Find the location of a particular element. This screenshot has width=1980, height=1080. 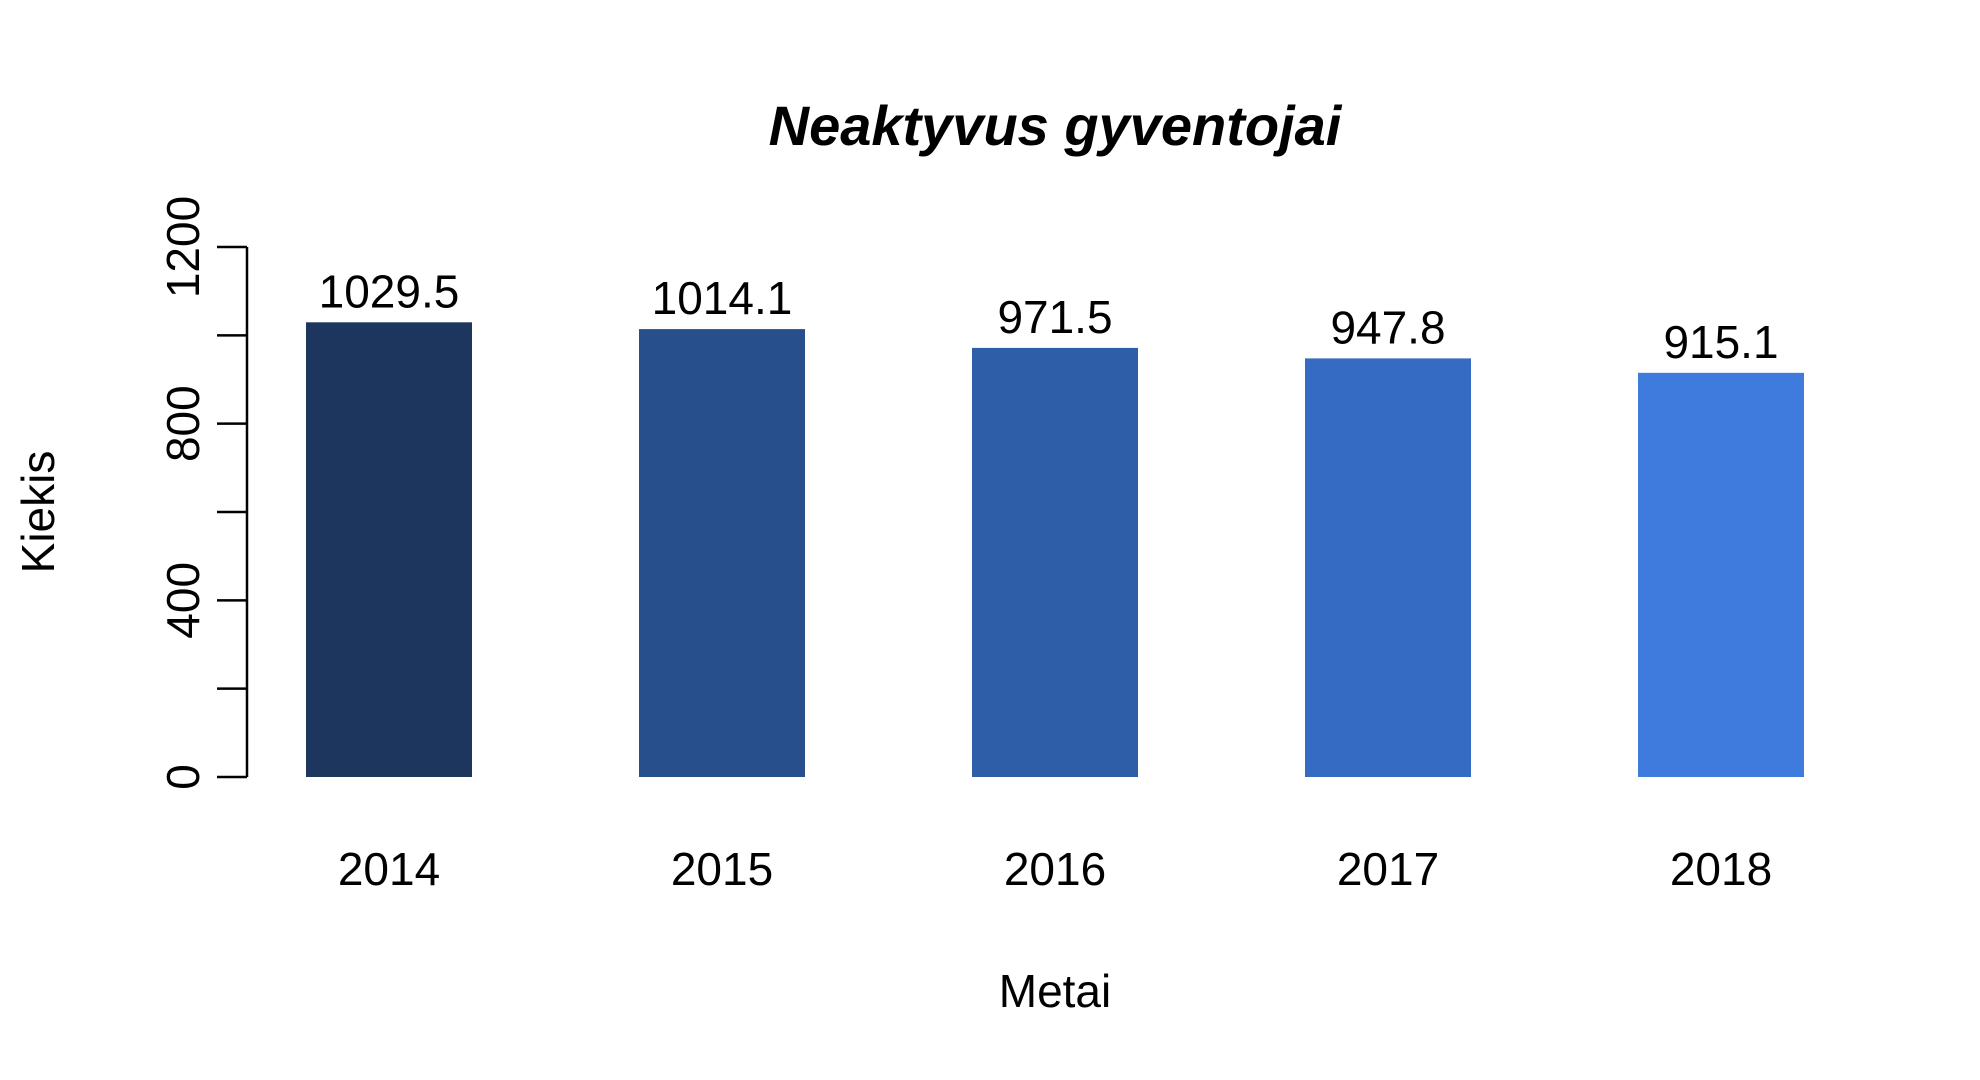

x-axis-label: Metai is located at coordinates (1055, 991).